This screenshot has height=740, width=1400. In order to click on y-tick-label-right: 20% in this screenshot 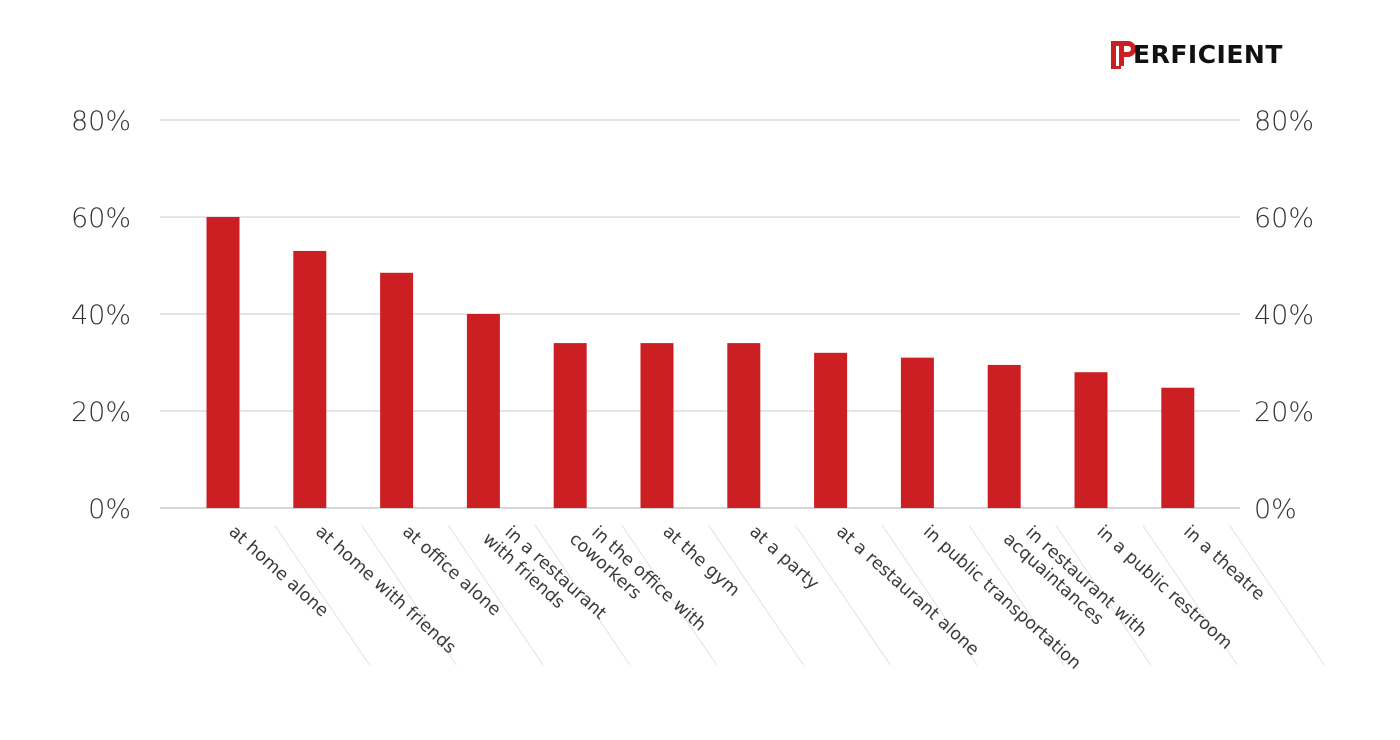, I will do `click(1284, 412)`.